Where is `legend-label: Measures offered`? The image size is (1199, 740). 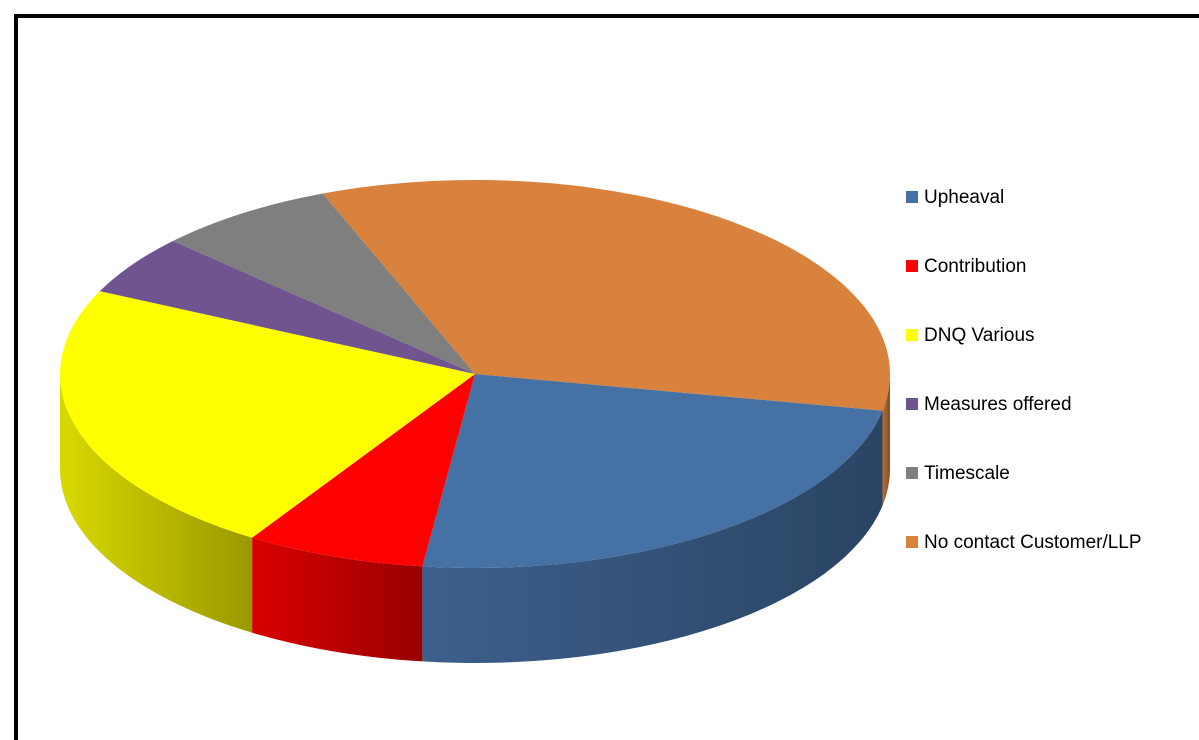 legend-label: Measures offered is located at coordinates (998, 404).